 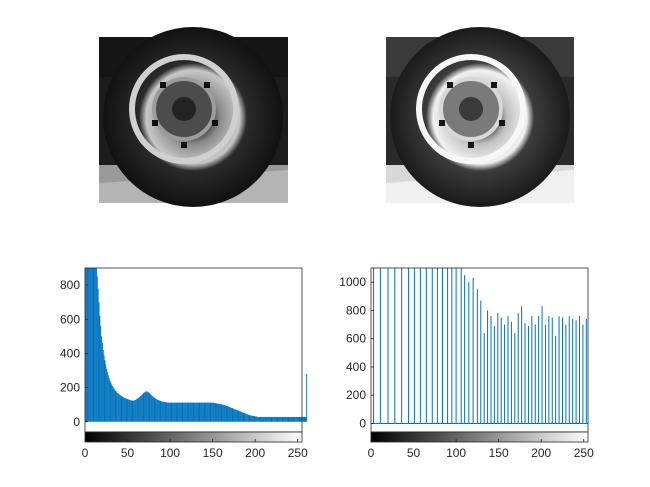 What do you see at coordinates (499, 453) in the screenshot?
I see `x-tick-label: 150` at bounding box center [499, 453].